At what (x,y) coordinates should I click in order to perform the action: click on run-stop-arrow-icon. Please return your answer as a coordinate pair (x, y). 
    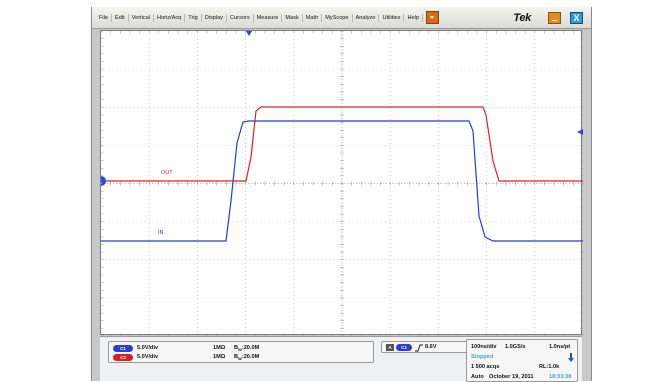
    Looking at the image, I should click on (571, 357).